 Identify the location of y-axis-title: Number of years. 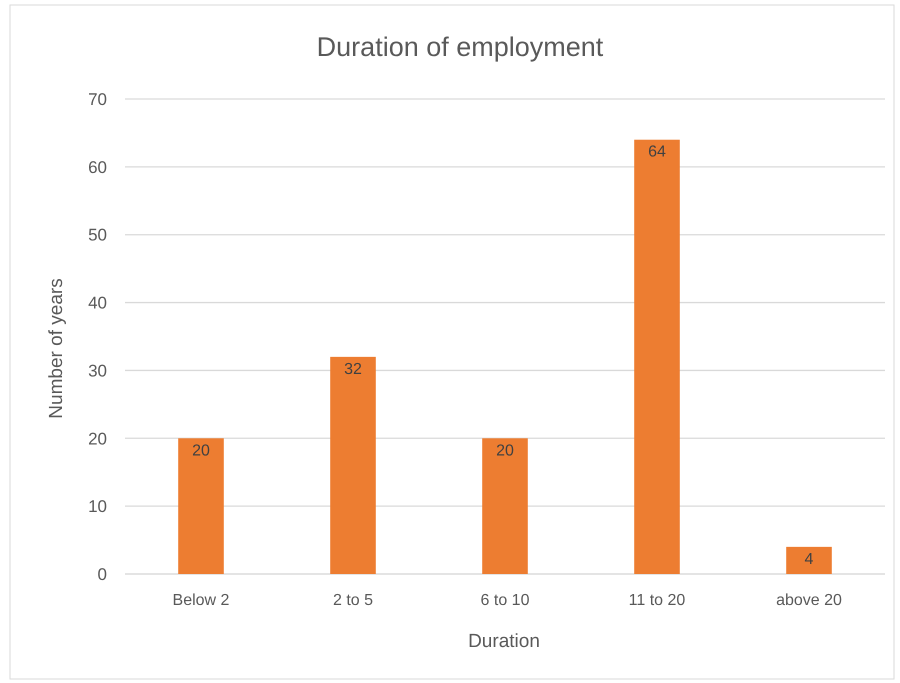
(56, 348).